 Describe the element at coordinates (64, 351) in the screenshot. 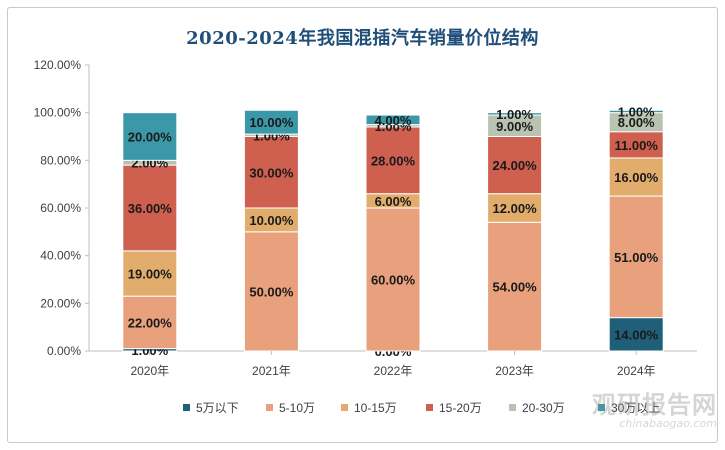

I see `y-tick-label: 0.00%` at that location.